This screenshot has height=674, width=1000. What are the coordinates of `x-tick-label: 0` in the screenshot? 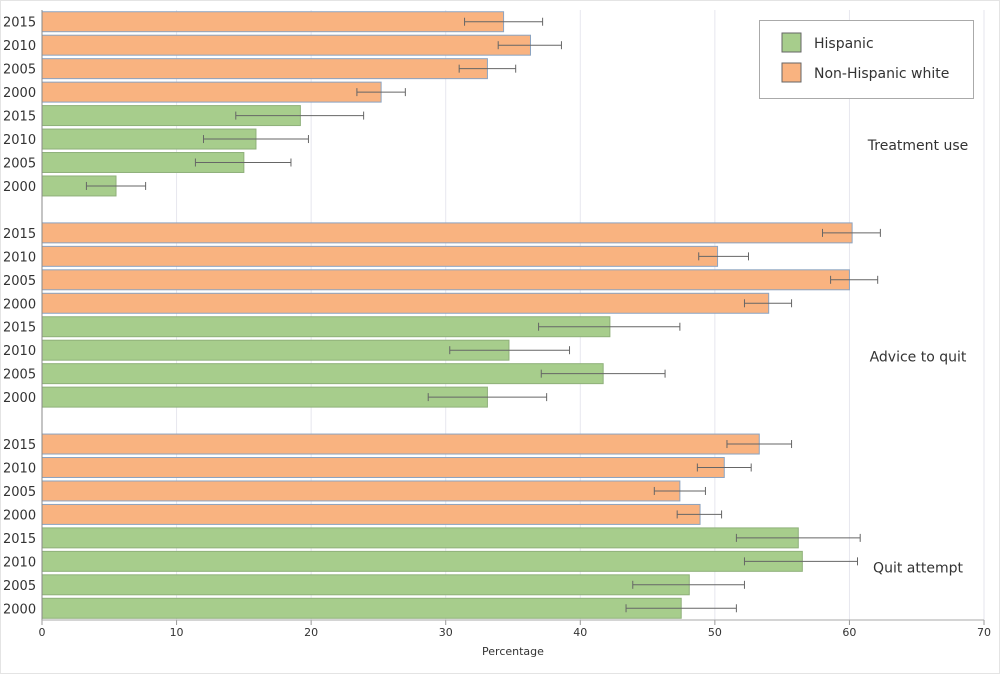 It's located at (42, 632).